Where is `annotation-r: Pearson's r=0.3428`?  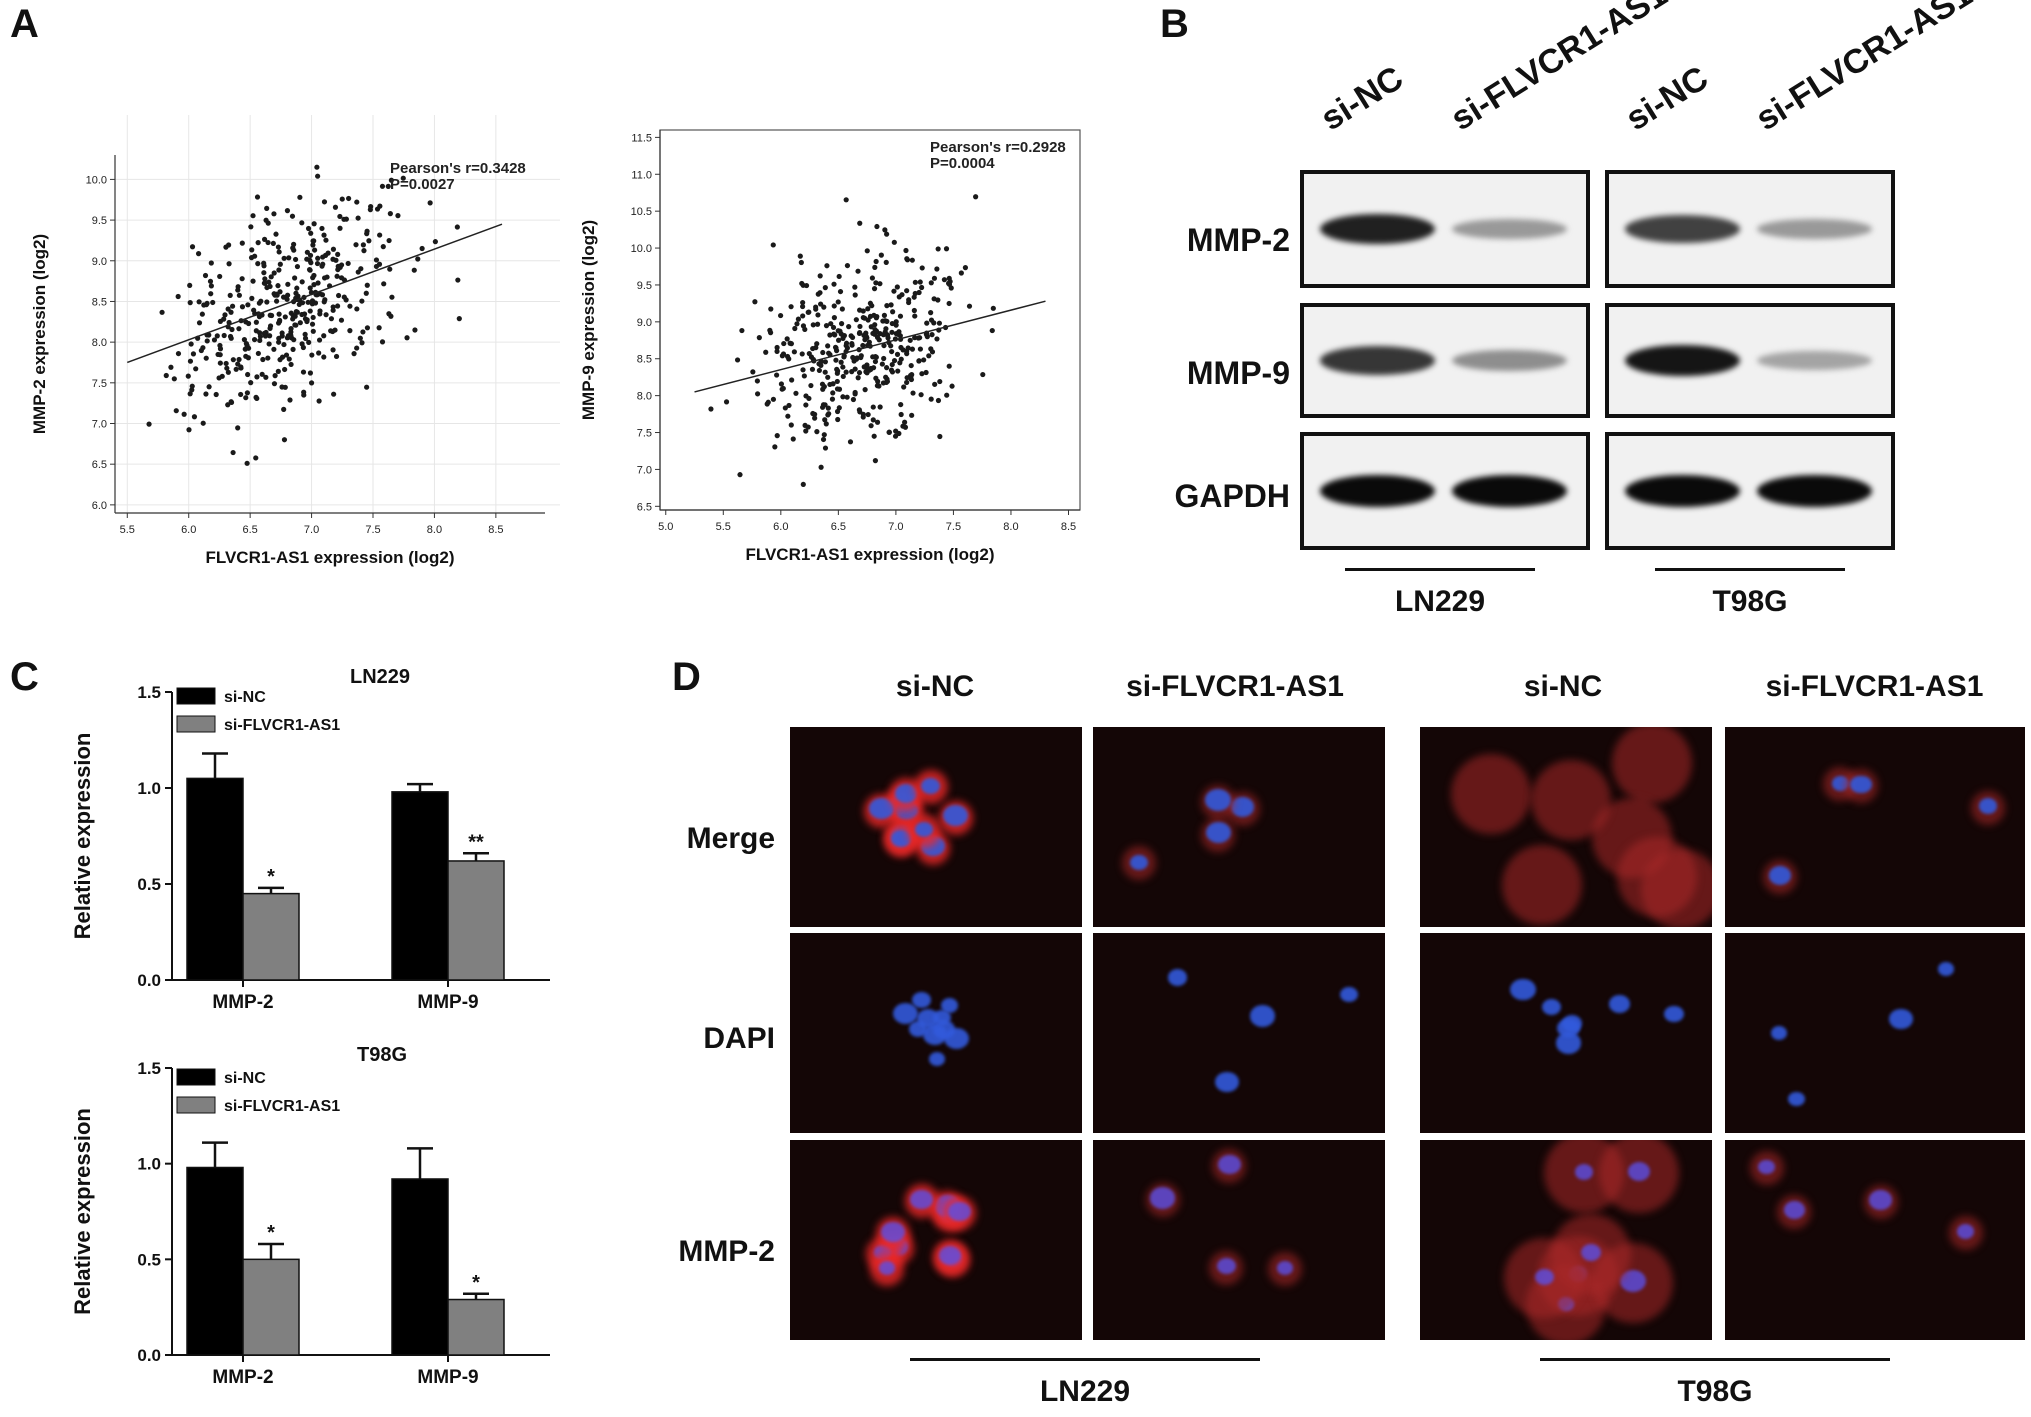 annotation-r: Pearson's r=0.3428 is located at coordinates (458, 168).